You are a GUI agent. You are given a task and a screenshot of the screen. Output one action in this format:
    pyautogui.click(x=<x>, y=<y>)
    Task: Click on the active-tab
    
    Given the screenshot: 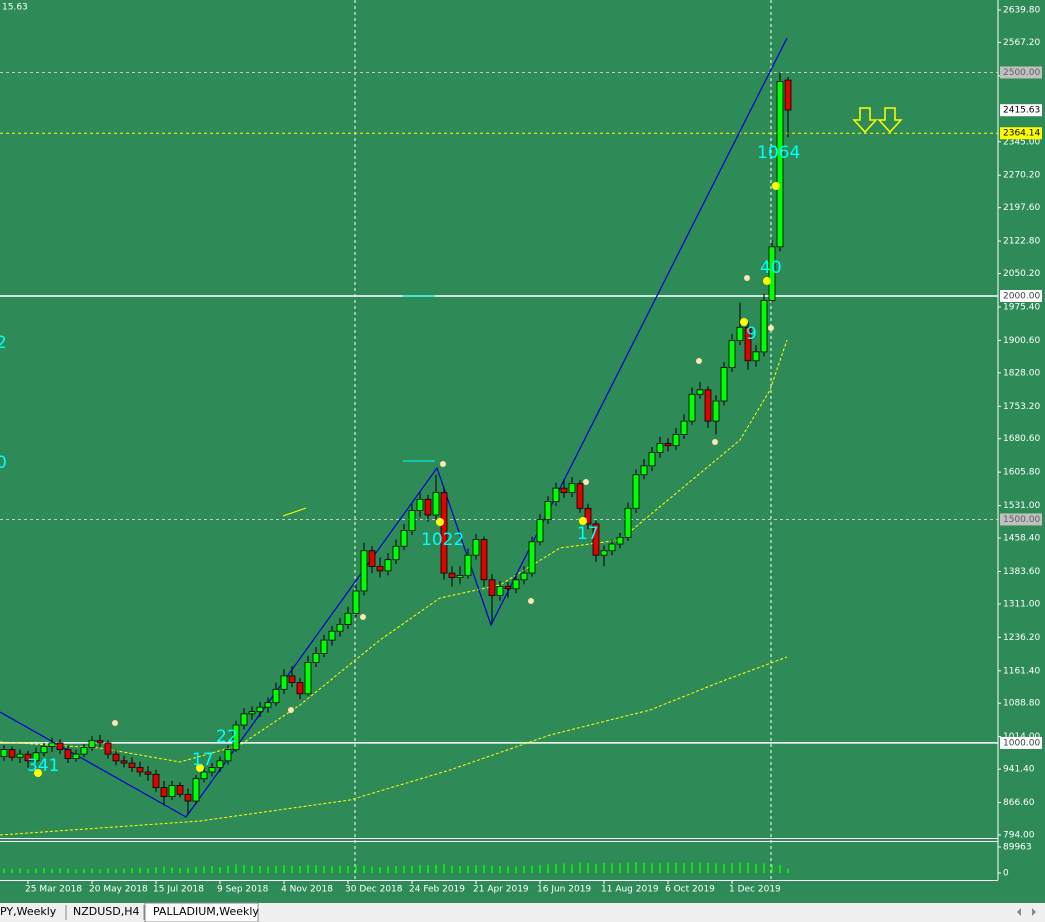 What is the action you would take?
    pyautogui.click(x=201, y=912)
    